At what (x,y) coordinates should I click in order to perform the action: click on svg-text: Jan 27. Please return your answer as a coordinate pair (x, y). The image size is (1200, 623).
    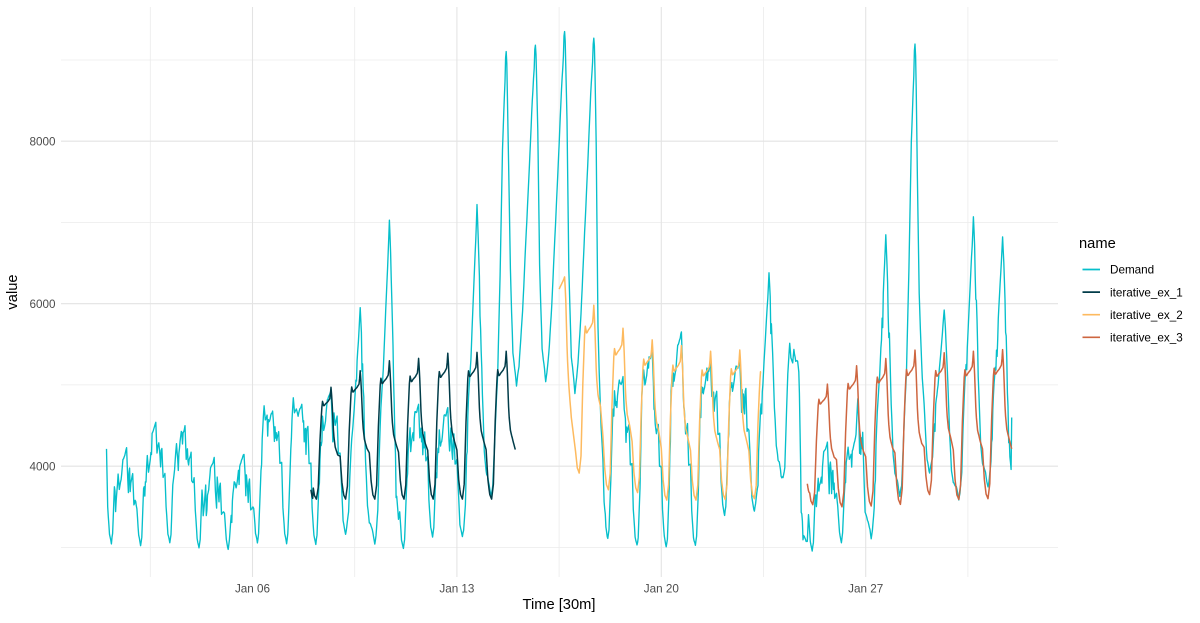
    Looking at the image, I should click on (865, 589).